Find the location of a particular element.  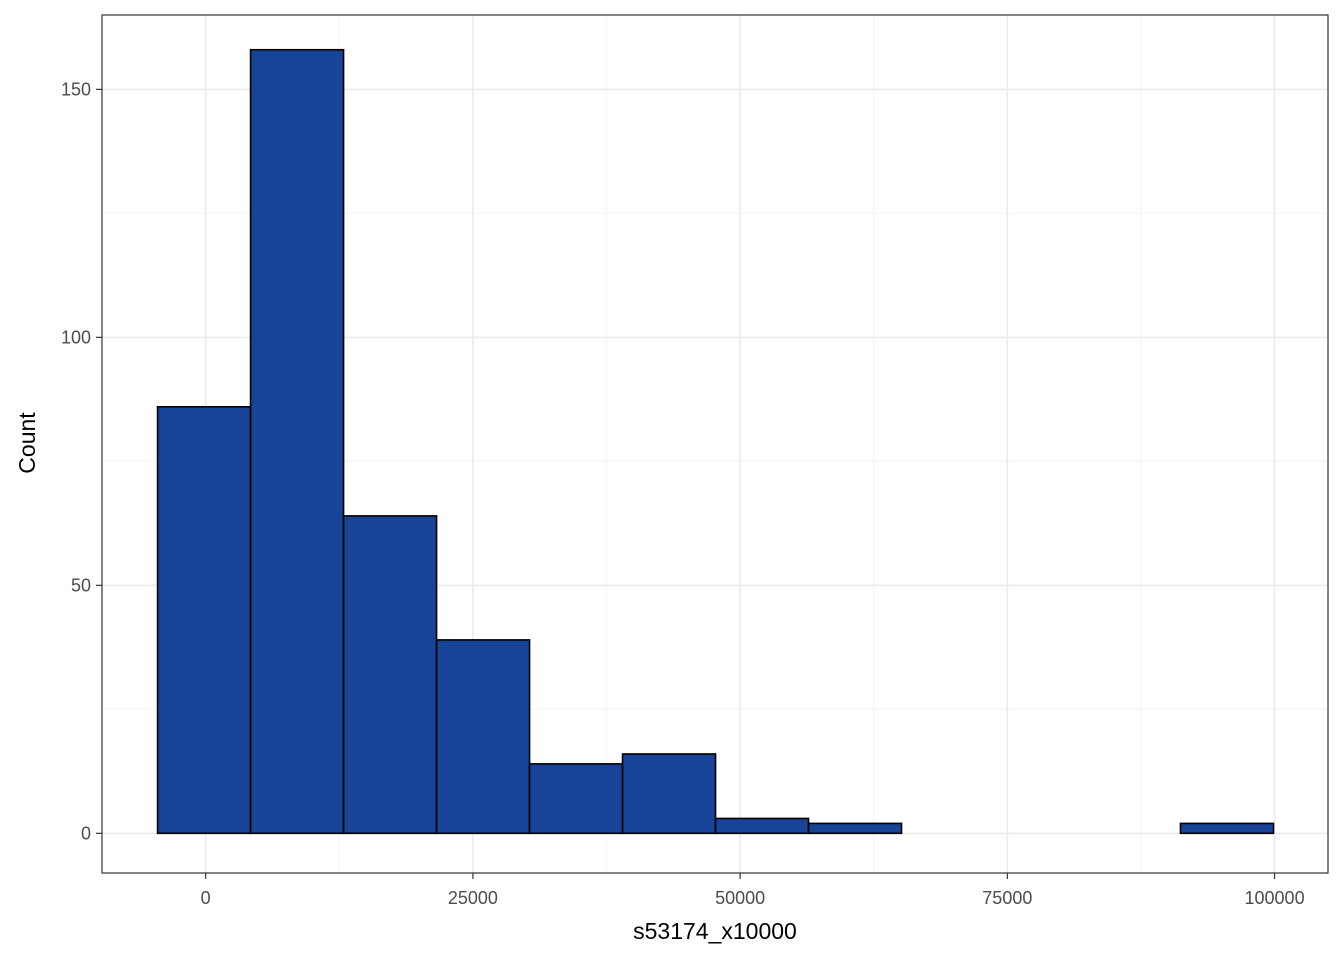

y-tick-label: 0 is located at coordinates (86, 833).